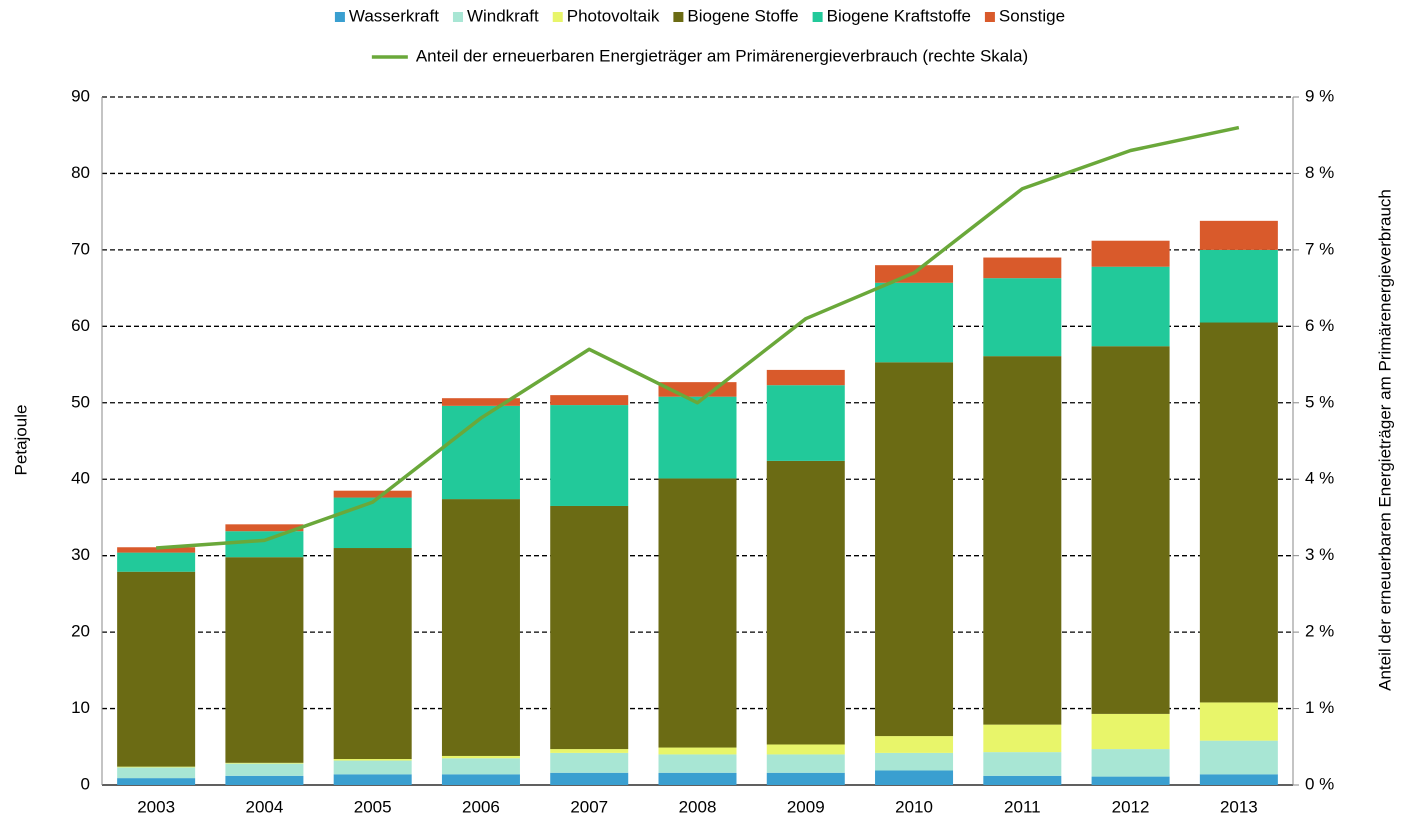 This screenshot has width=1408, height=822. What do you see at coordinates (698, 806) in the screenshot?
I see `x-tick-label: 2008` at bounding box center [698, 806].